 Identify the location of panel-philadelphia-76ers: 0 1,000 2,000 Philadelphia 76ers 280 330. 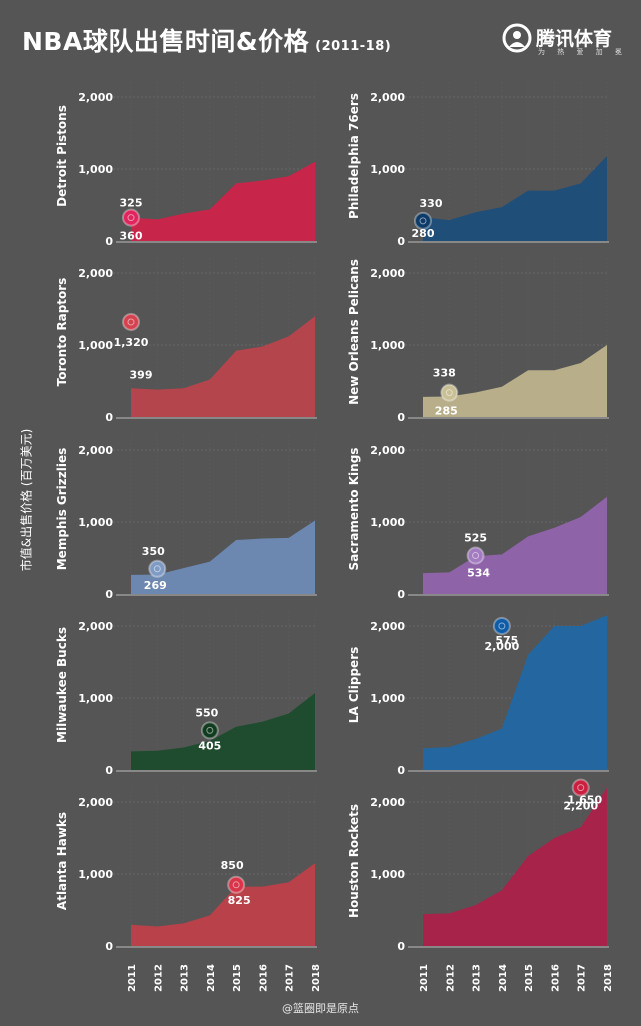
(478, 165).